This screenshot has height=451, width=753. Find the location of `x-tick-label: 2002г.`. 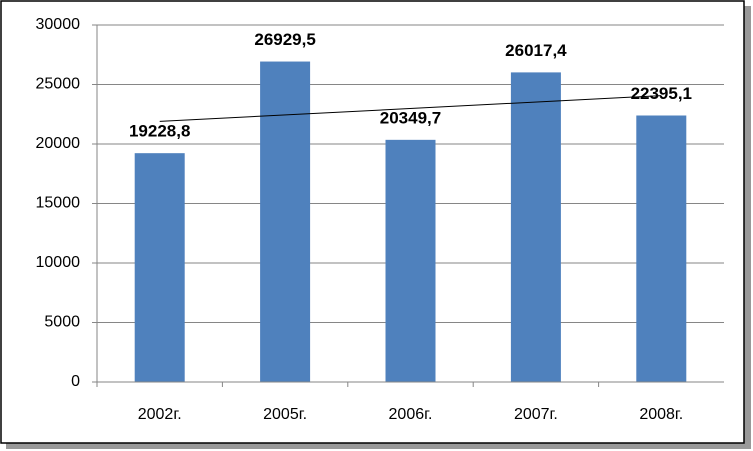

x-tick-label: 2002г. is located at coordinates (160, 414).